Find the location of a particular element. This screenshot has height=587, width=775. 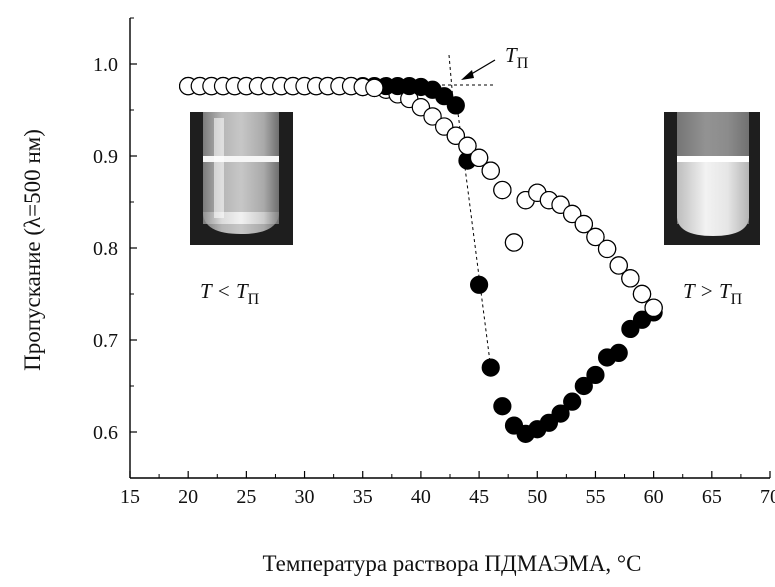

inset-photo-turbid is located at coordinates (712, 178).